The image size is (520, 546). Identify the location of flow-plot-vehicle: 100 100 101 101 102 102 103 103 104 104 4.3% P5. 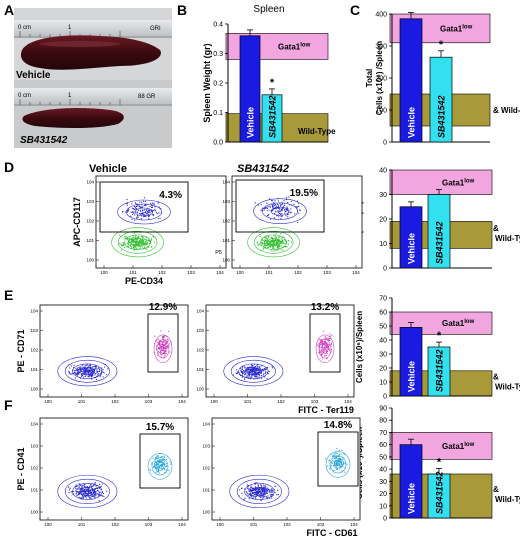
(156, 225).